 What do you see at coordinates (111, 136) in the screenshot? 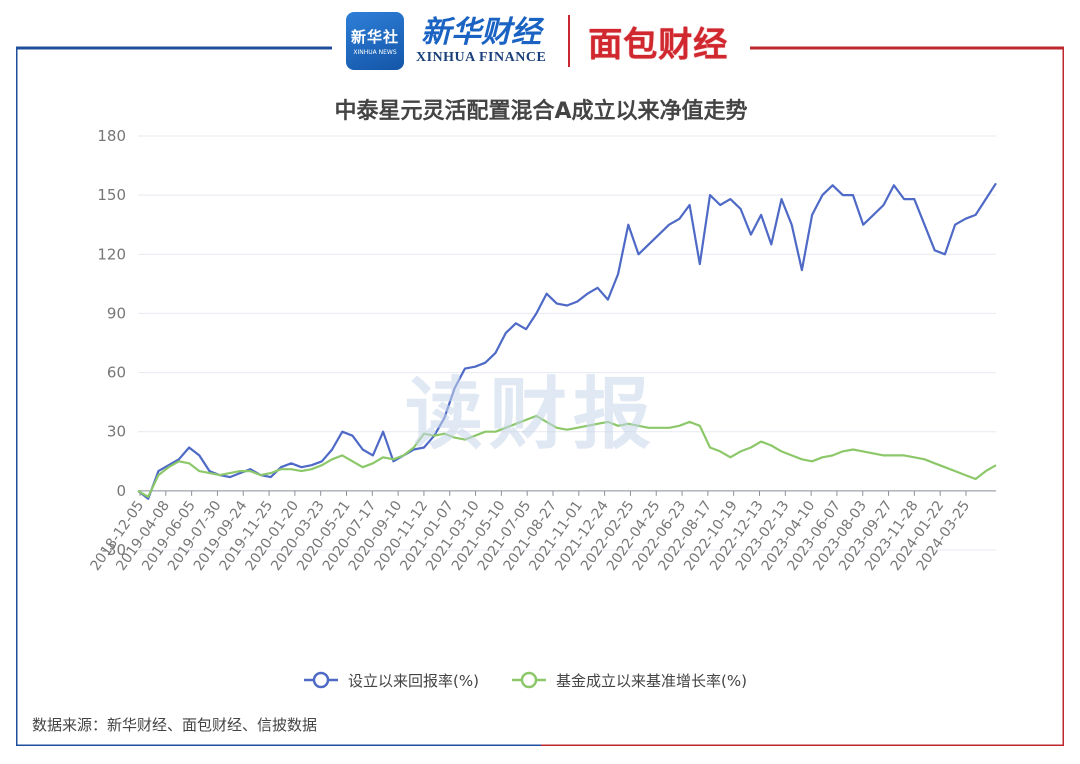
I see `y-tick-label: 180` at bounding box center [111, 136].